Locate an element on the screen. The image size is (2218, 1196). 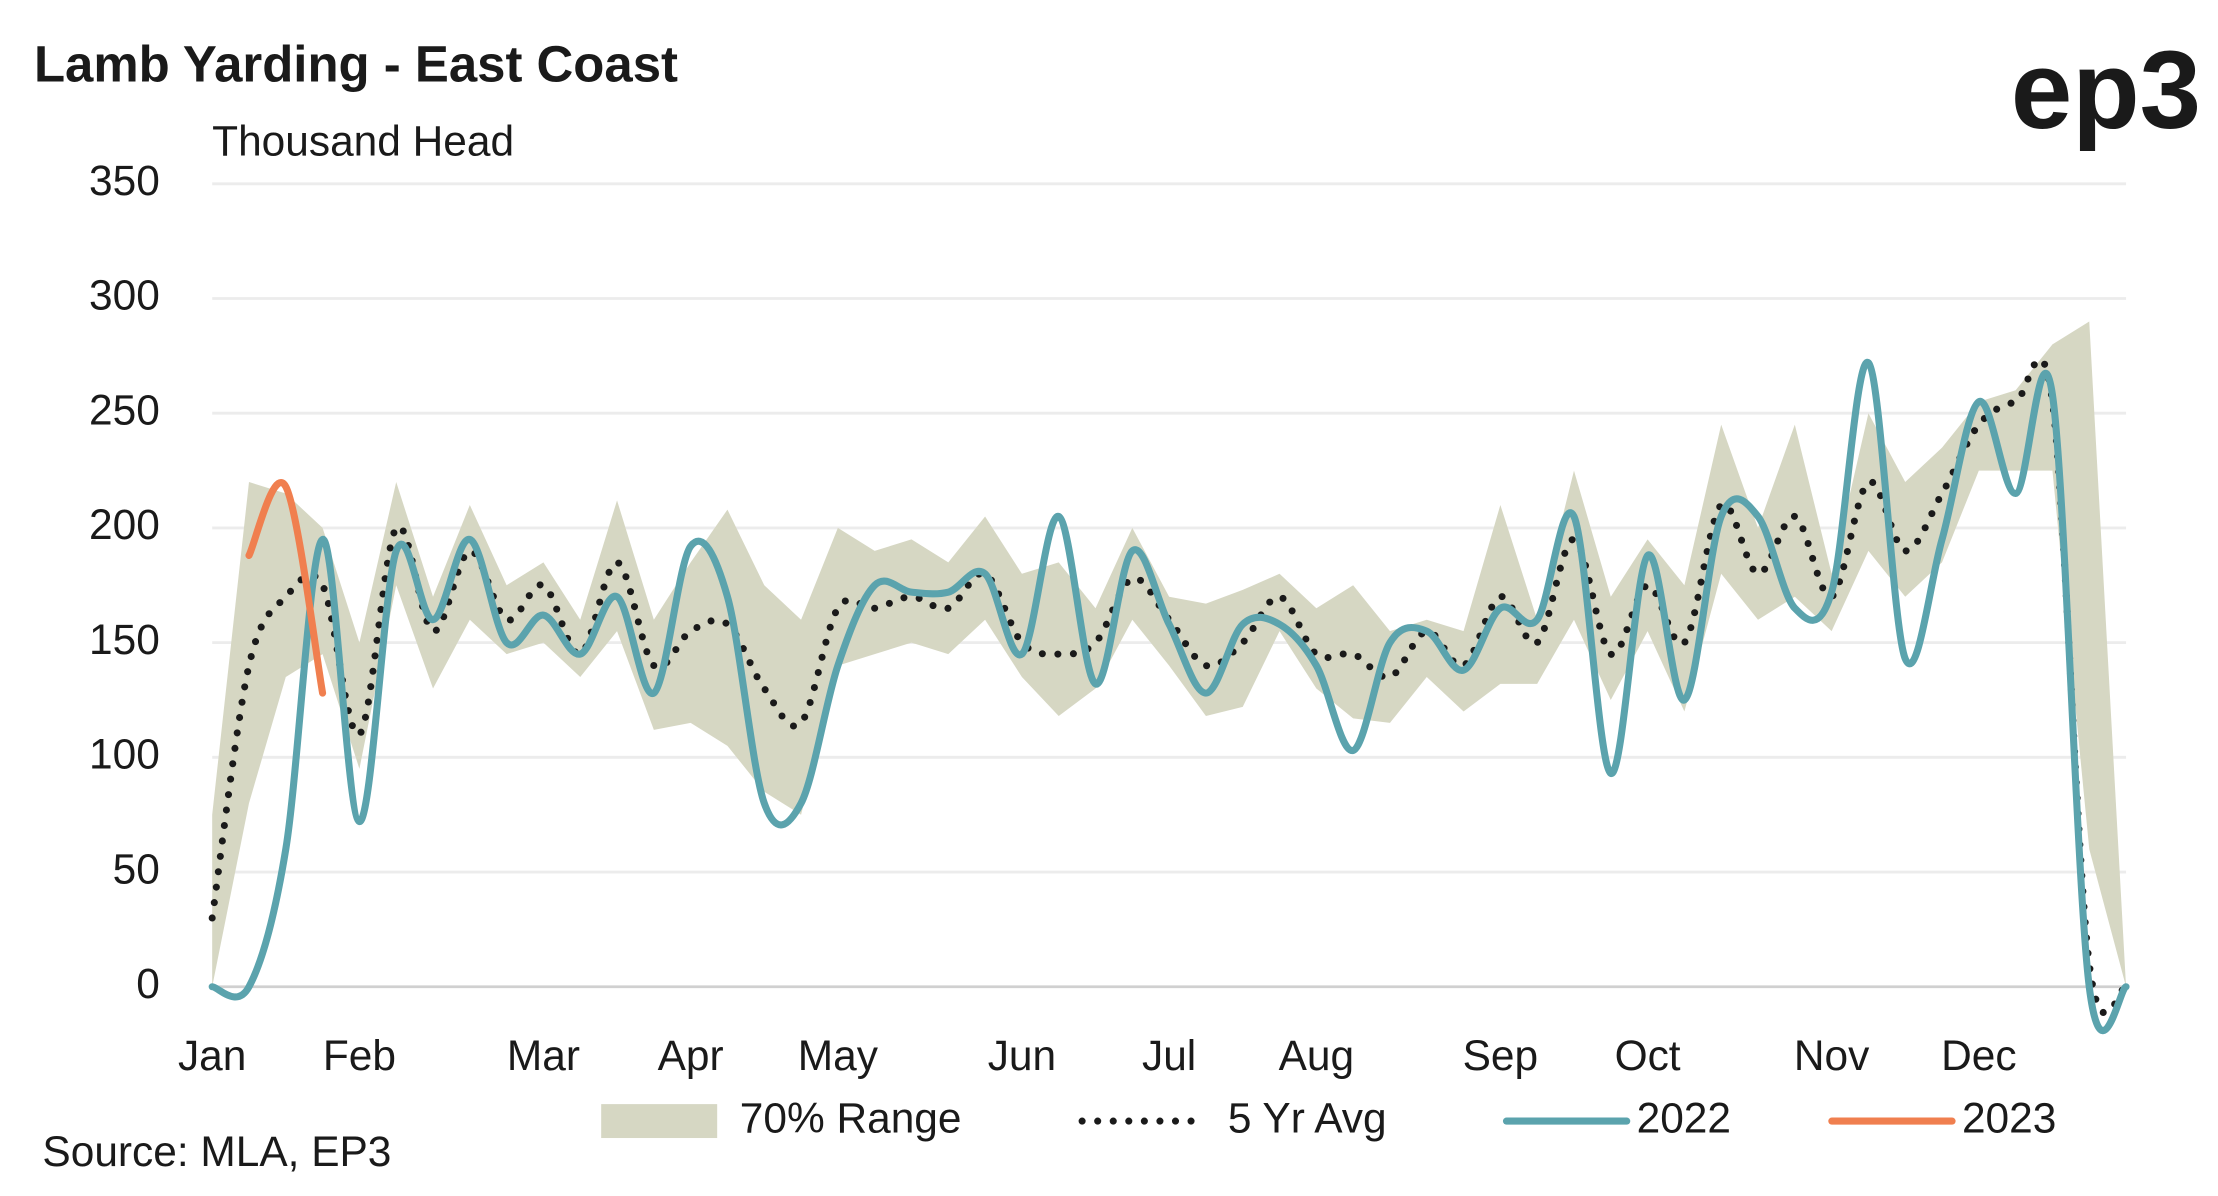
x-tick-label: Jul is located at coordinates (1169, 1055).